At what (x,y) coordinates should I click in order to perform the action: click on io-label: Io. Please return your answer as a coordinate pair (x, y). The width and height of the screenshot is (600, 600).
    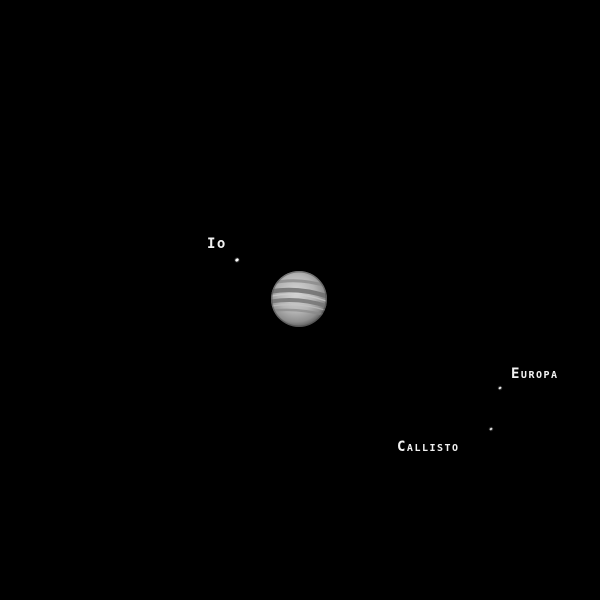
    Looking at the image, I should click on (217, 244).